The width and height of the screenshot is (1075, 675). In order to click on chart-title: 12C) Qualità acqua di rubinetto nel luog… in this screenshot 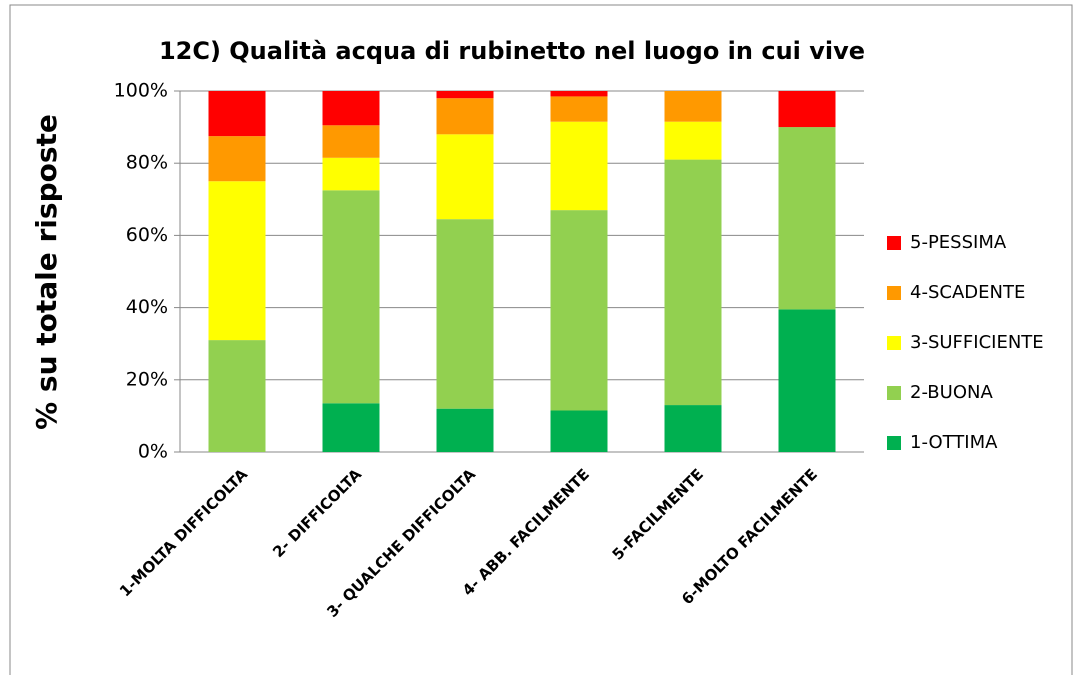, I will do `click(512, 51)`.